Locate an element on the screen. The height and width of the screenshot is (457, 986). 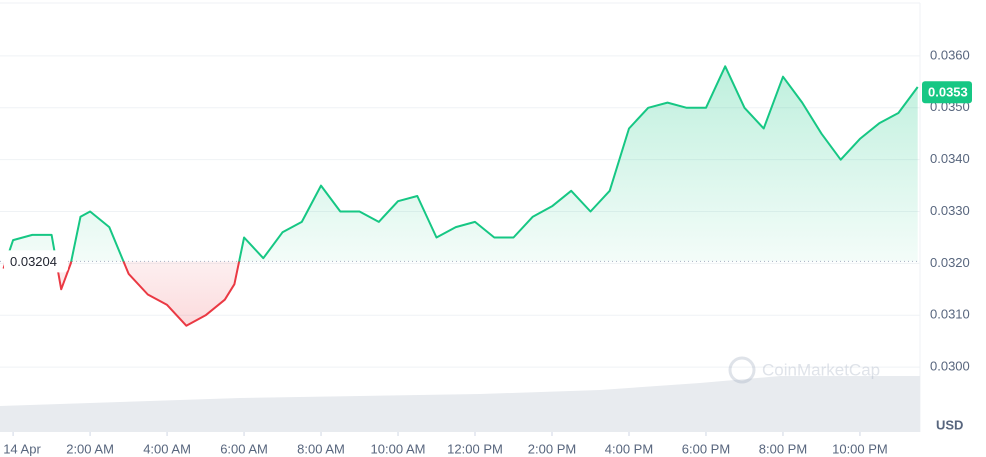
y-tick-label: 0.0310 is located at coordinates (950, 314).